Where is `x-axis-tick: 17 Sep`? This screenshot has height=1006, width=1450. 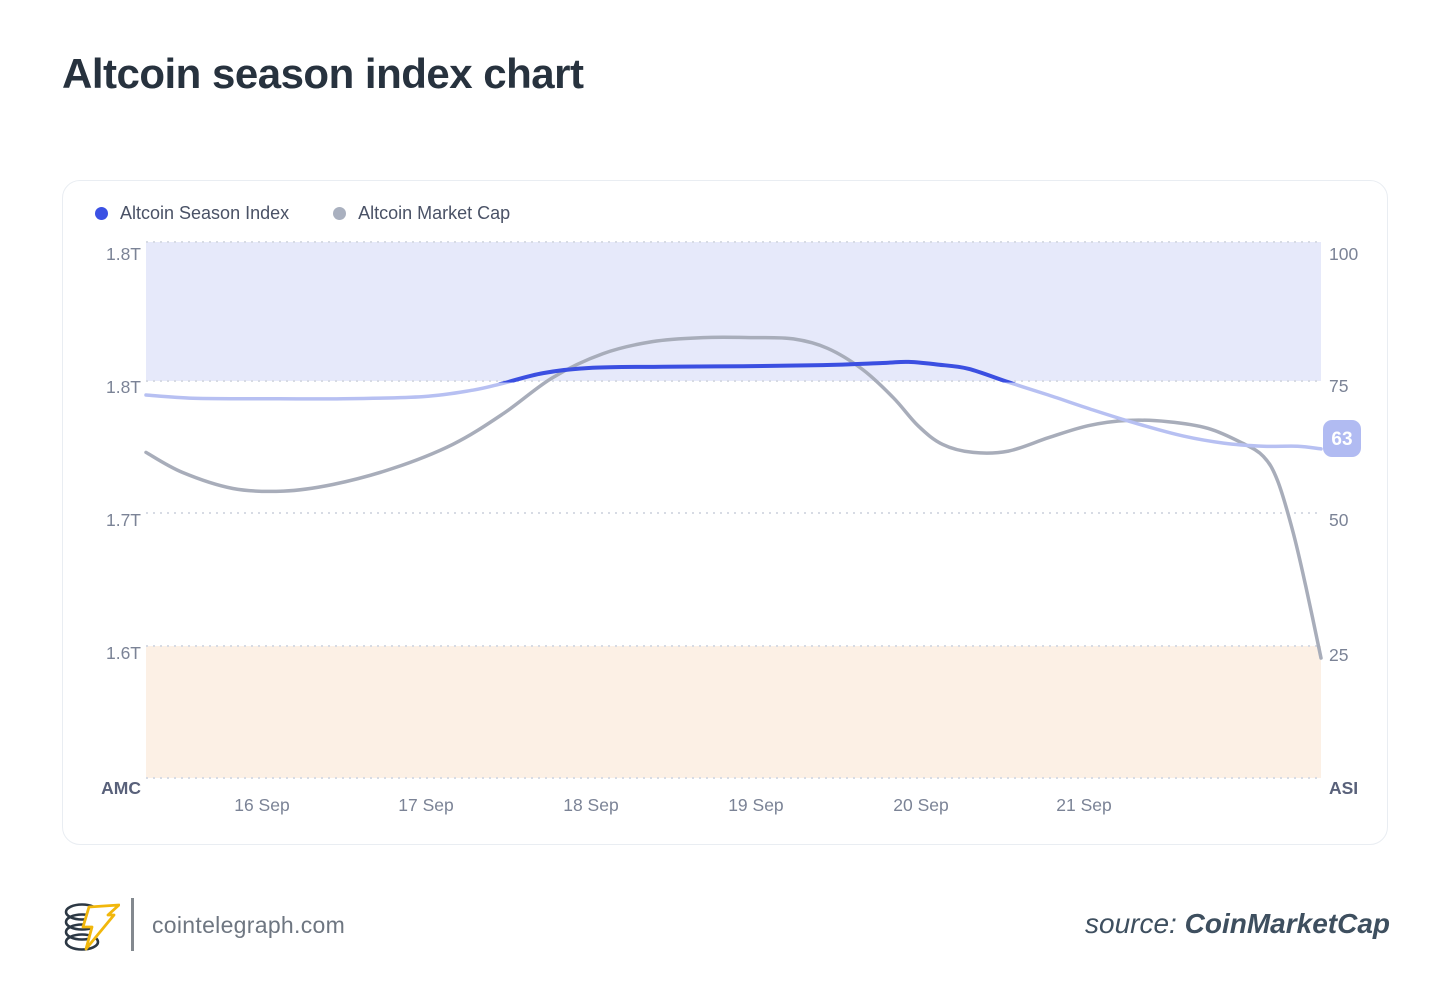 x-axis-tick: 17 Sep is located at coordinates (426, 805).